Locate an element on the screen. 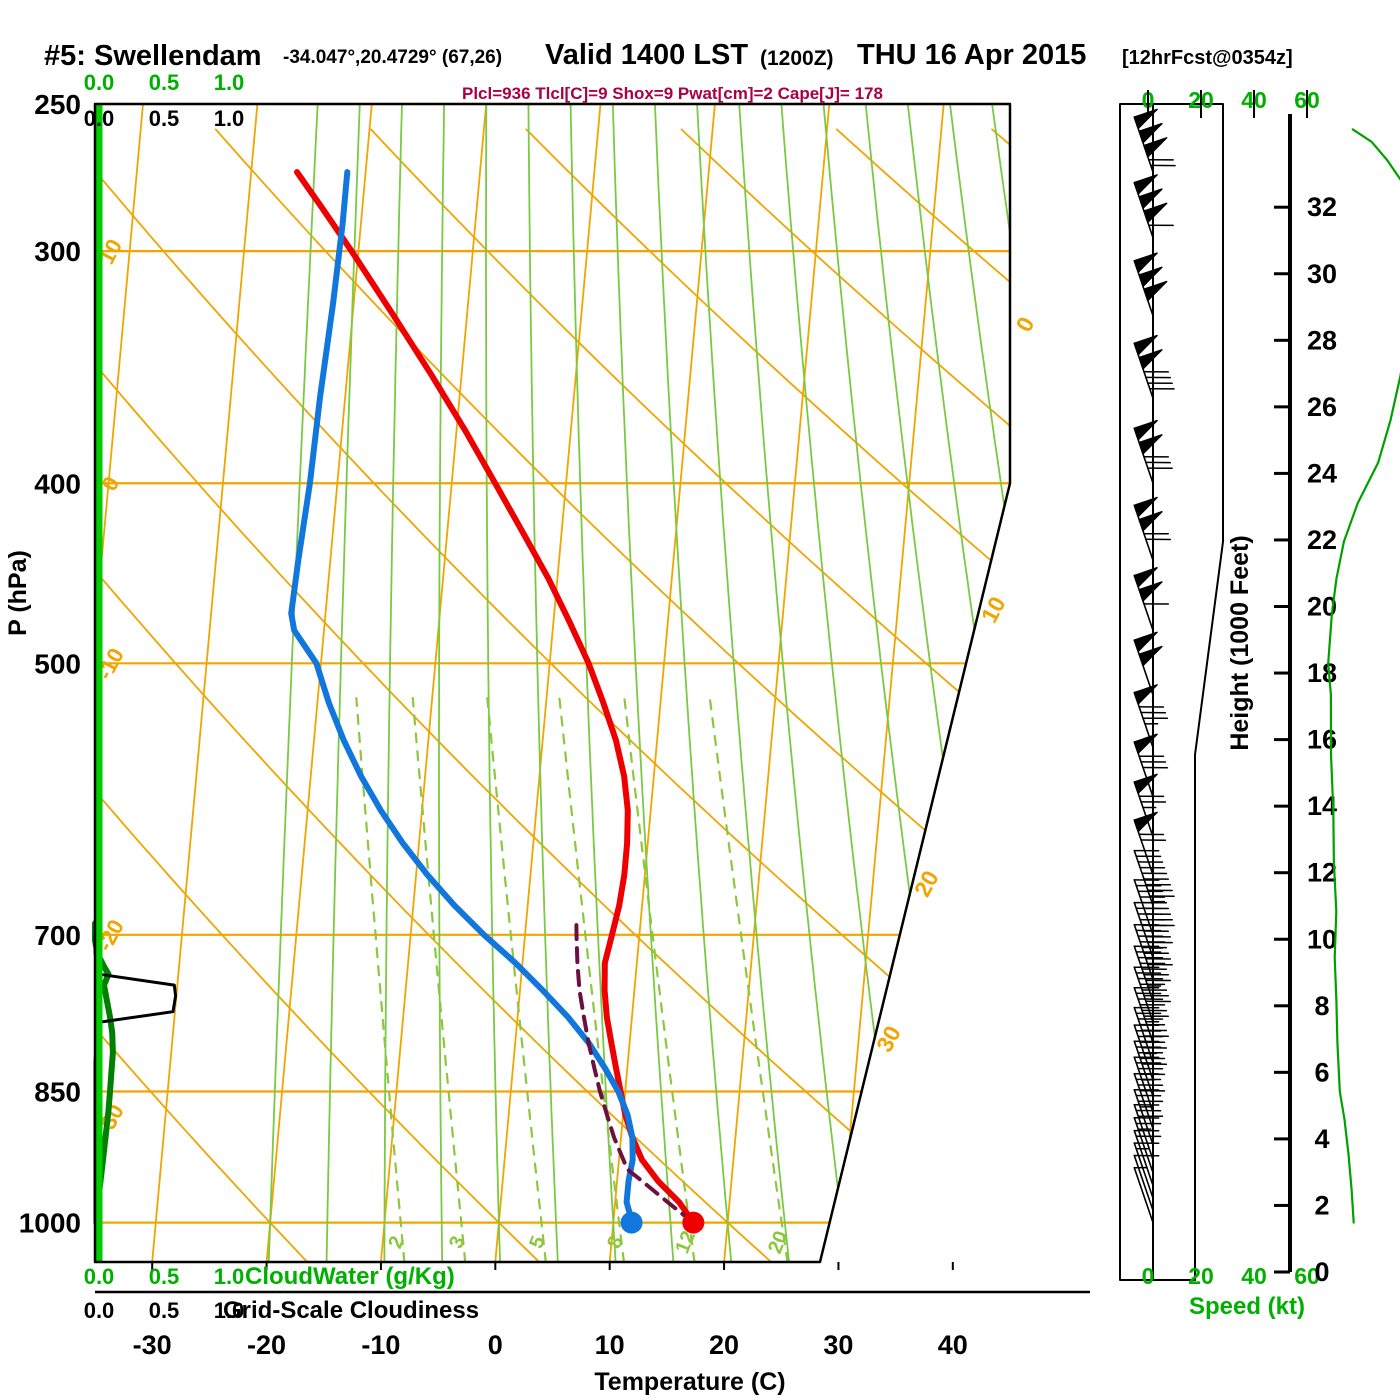  pressure-tick-850: 850 is located at coordinates (57, 1091).